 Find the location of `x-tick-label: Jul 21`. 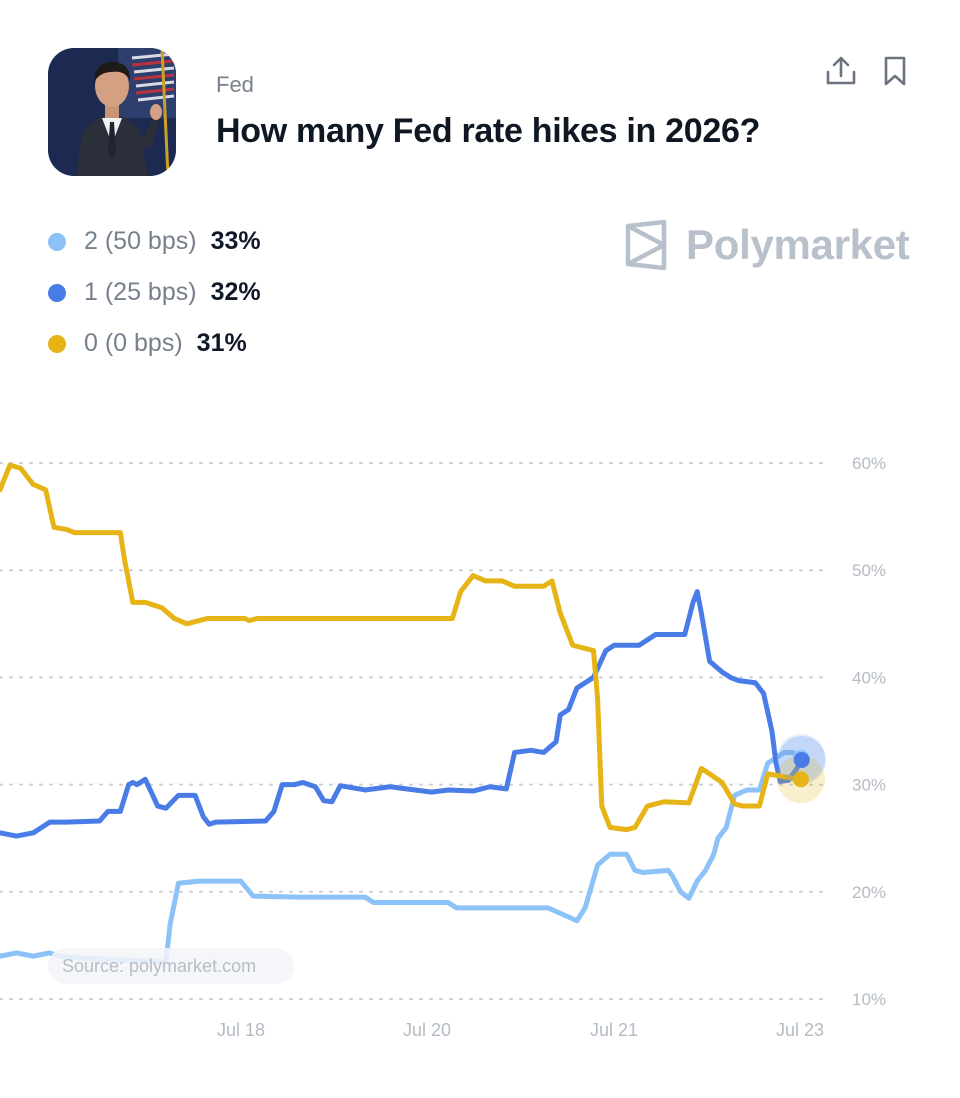

x-tick-label: Jul 21 is located at coordinates (614, 1030).